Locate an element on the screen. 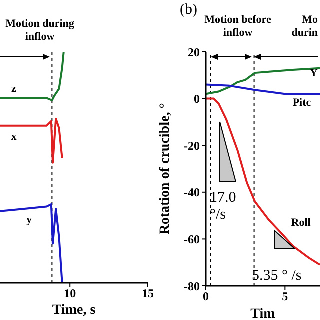 The image size is (320, 320). y-tick-label: -20 is located at coordinates (192, 145).